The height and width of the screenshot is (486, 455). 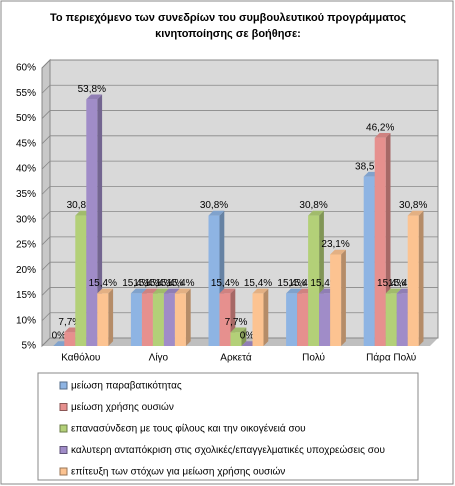 I want to click on y-tick-label: 30%, so click(x=26, y=219).